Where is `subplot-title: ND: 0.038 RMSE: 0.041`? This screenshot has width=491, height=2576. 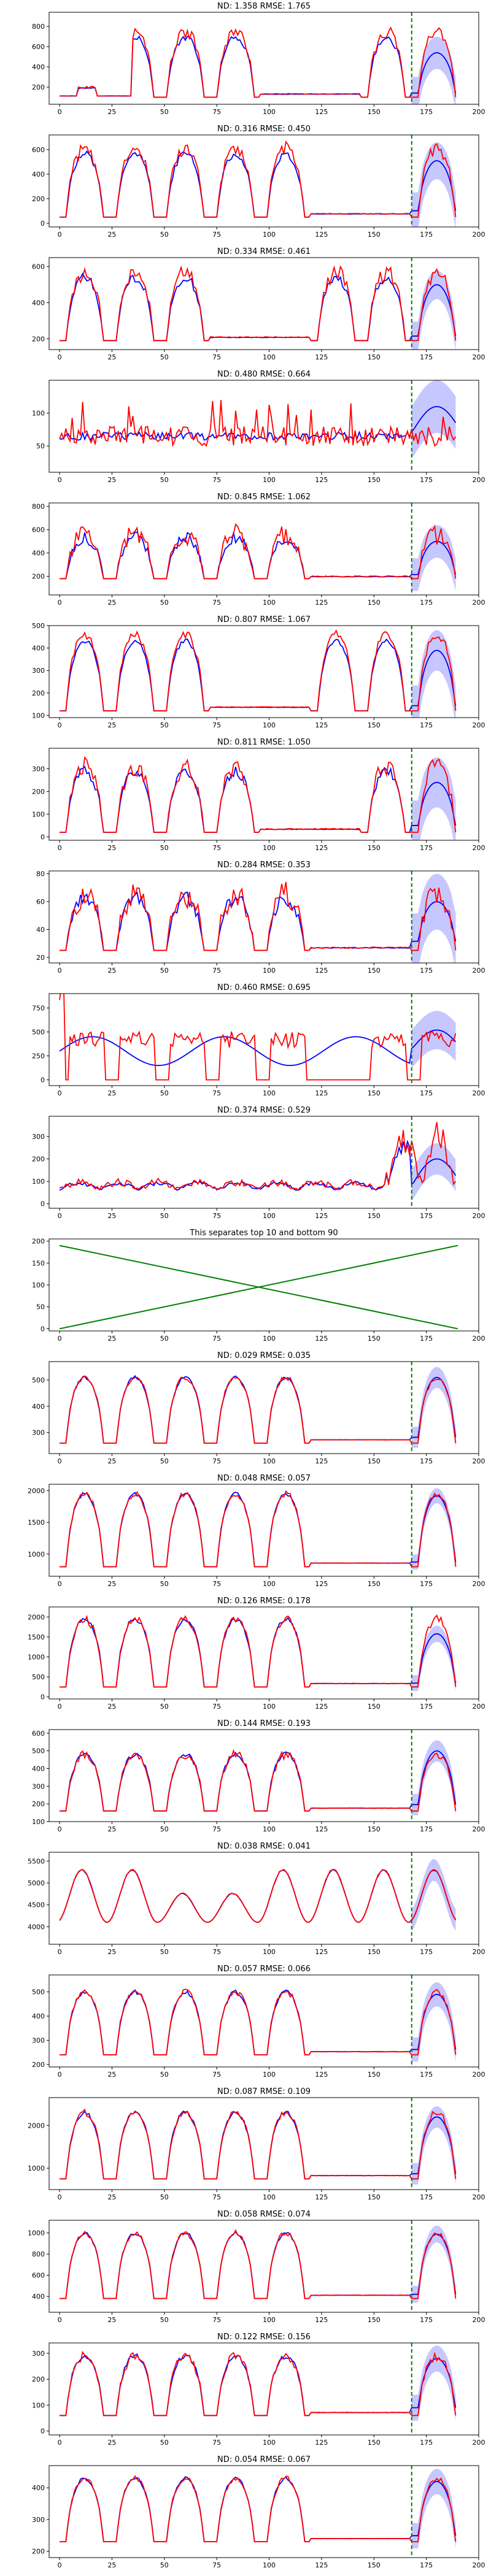
subplot-title: ND: 0.038 RMSE: 0.041 is located at coordinates (264, 1846).